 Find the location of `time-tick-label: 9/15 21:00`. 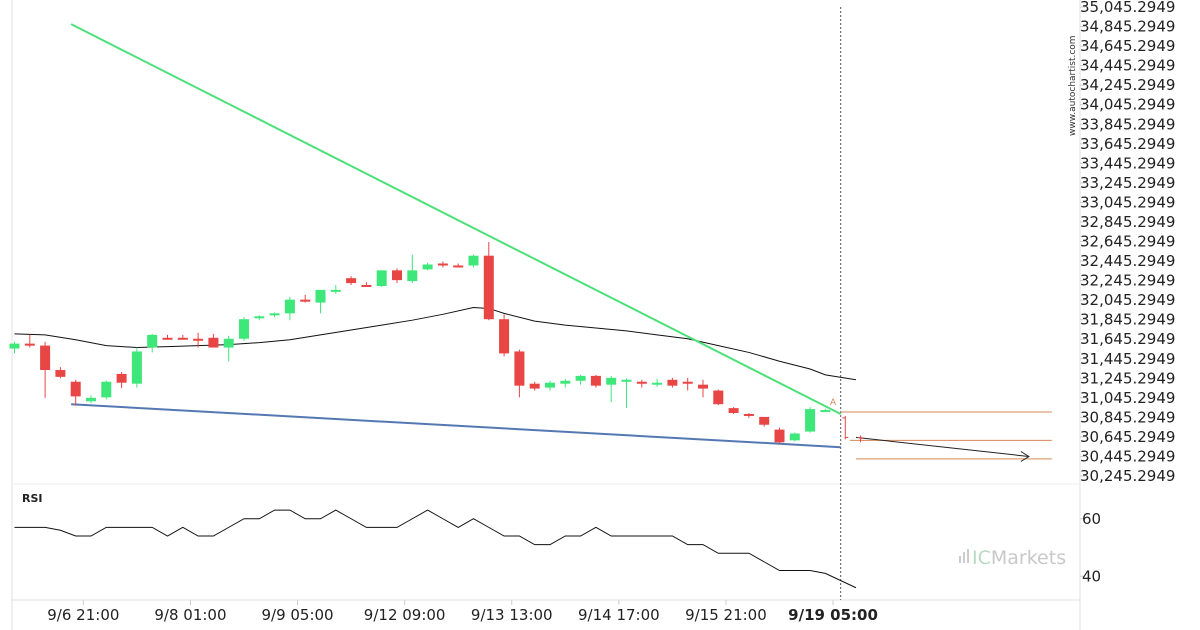

time-tick-label: 9/15 21:00 is located at coordinates (726, 615).